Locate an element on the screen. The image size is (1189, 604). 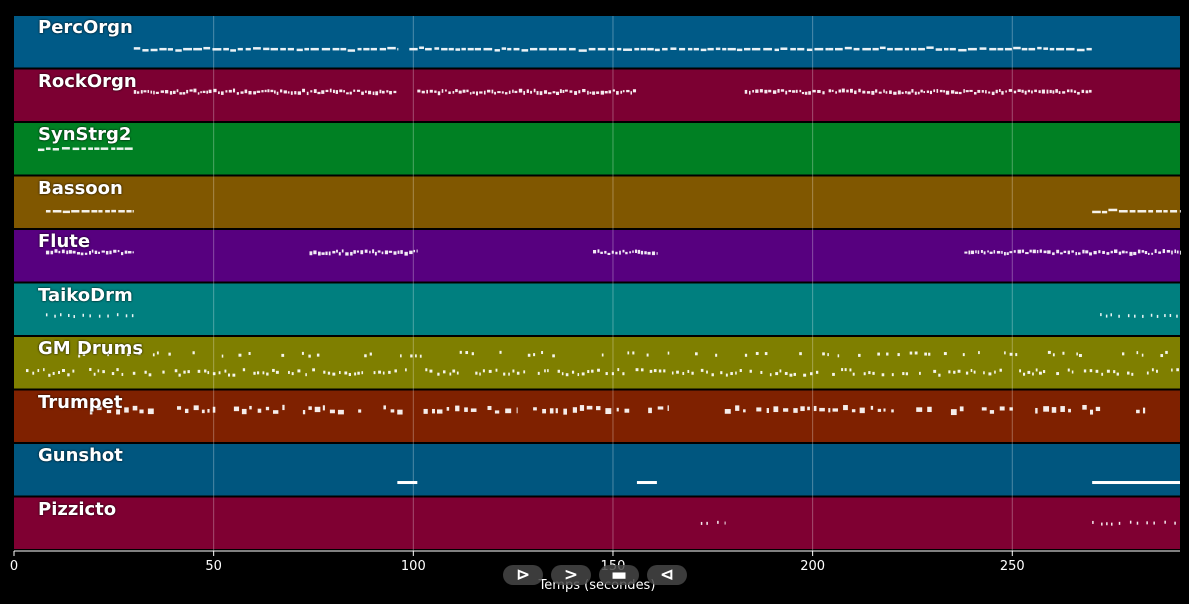
stop-button: ▬ is located at coordinates (619, 575).